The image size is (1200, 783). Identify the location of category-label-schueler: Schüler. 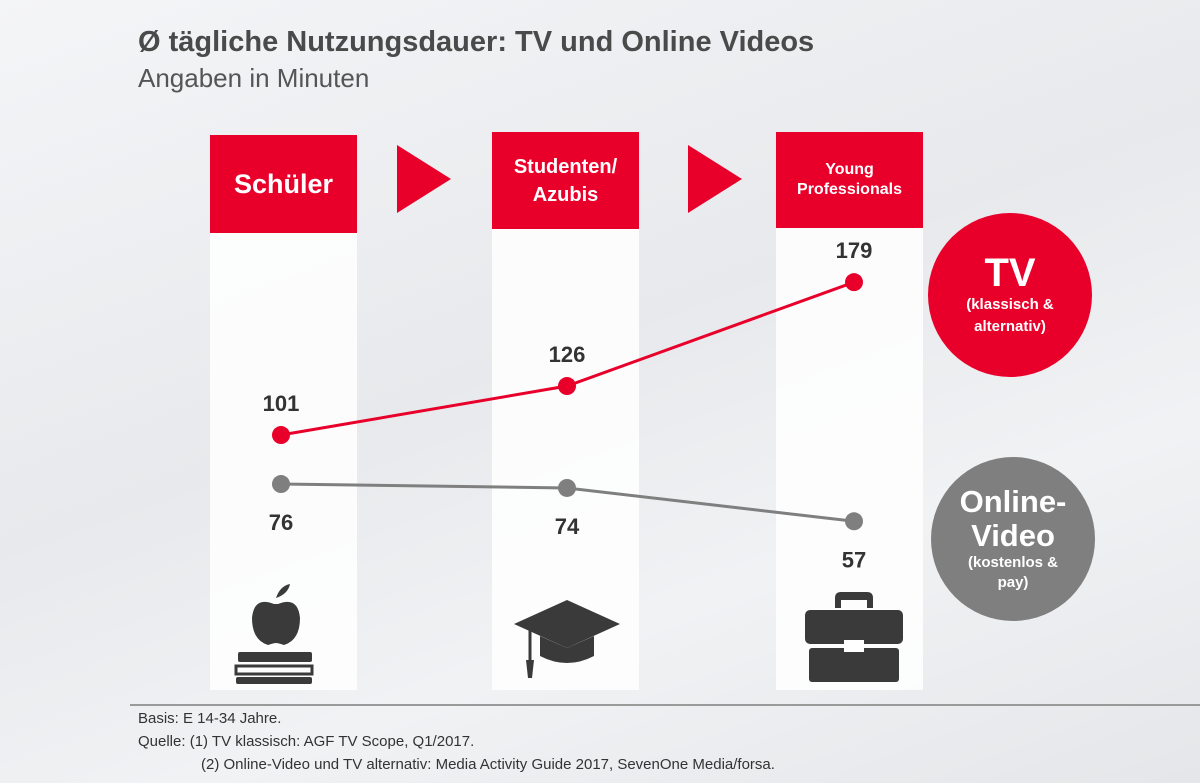
(283, 184).